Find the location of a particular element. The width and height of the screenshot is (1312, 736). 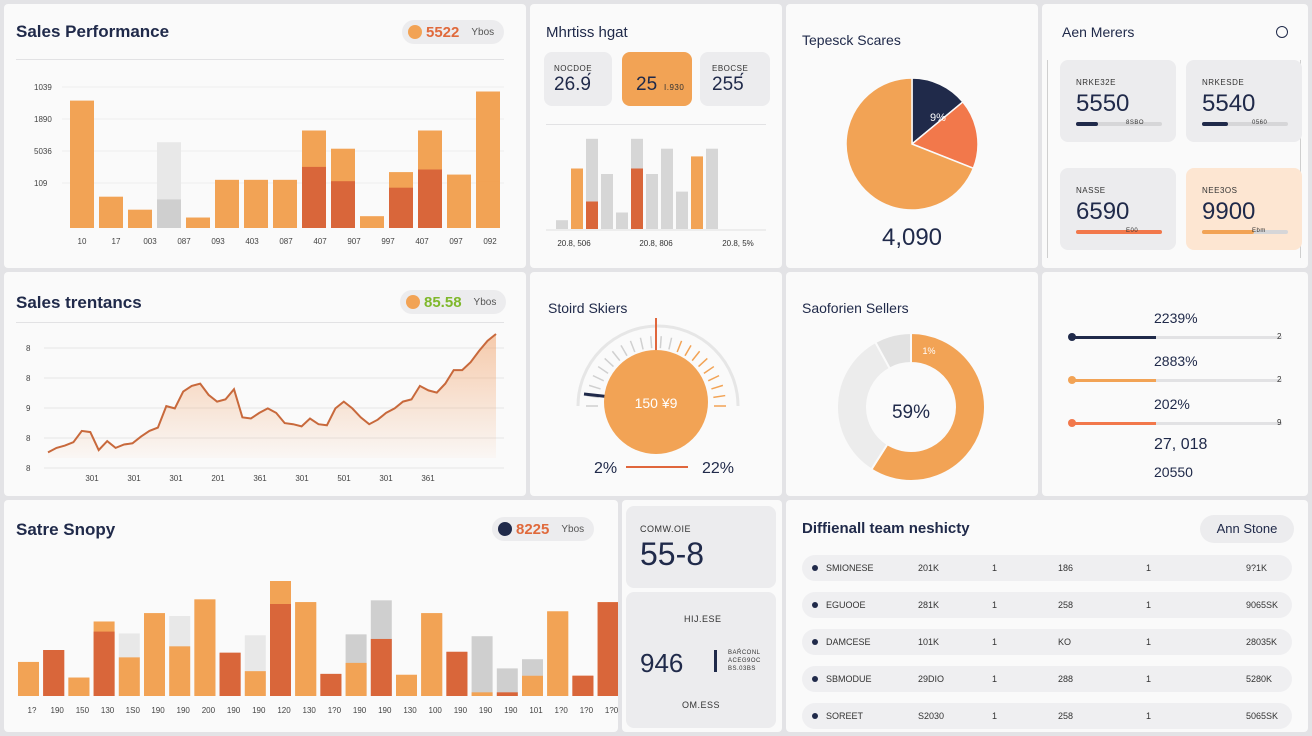

sales-performance-badge: 5522 Ybos is located at coordinates (453, 32).